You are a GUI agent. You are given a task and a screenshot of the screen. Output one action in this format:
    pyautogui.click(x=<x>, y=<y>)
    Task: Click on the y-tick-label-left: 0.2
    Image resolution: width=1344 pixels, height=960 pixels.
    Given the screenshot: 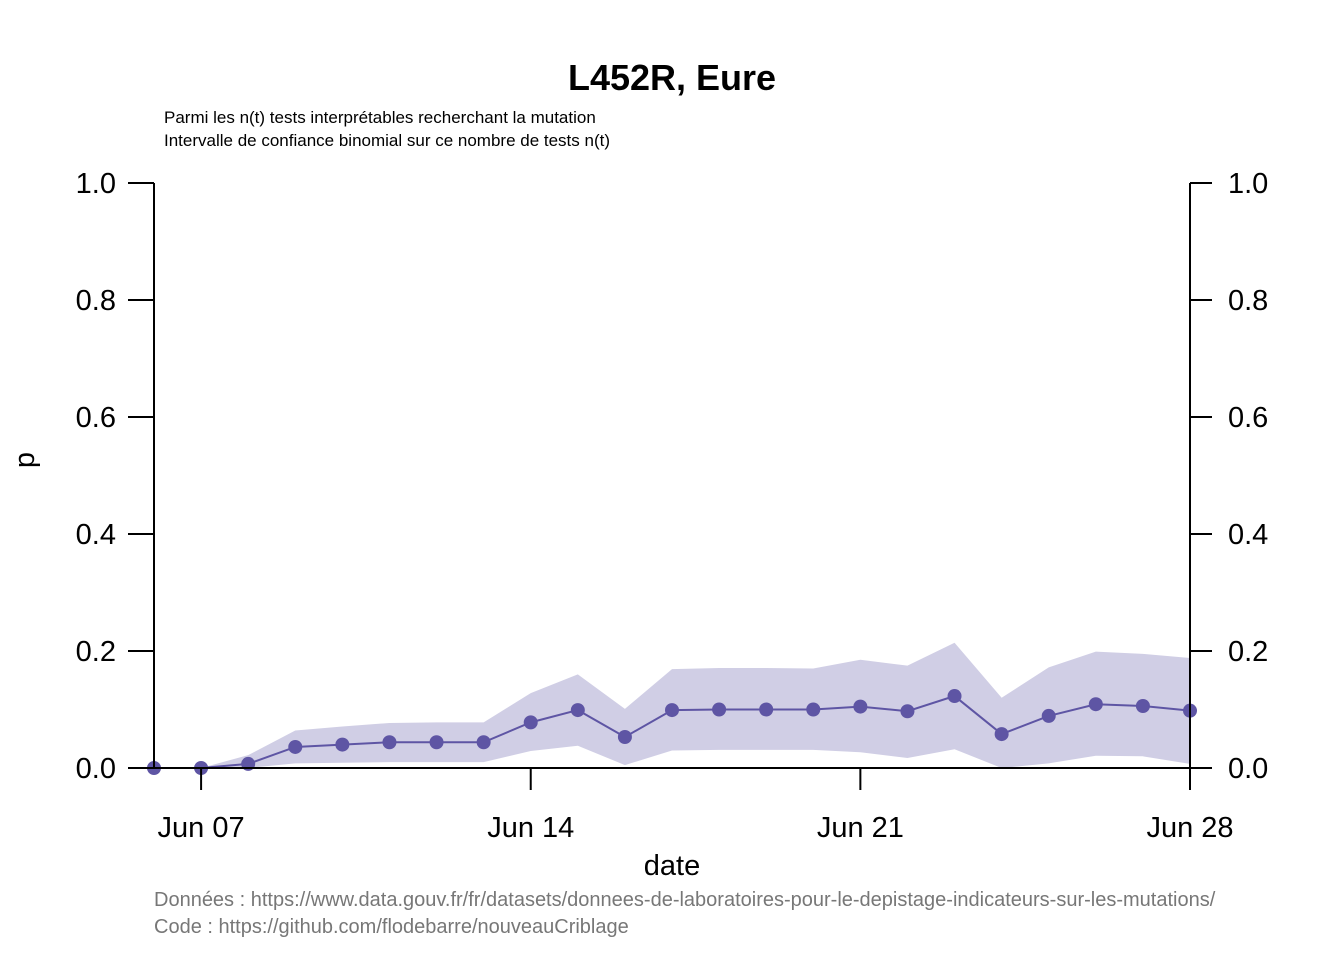 What is the action you would take?
    pyautogui.click(x=96, y=652)
    